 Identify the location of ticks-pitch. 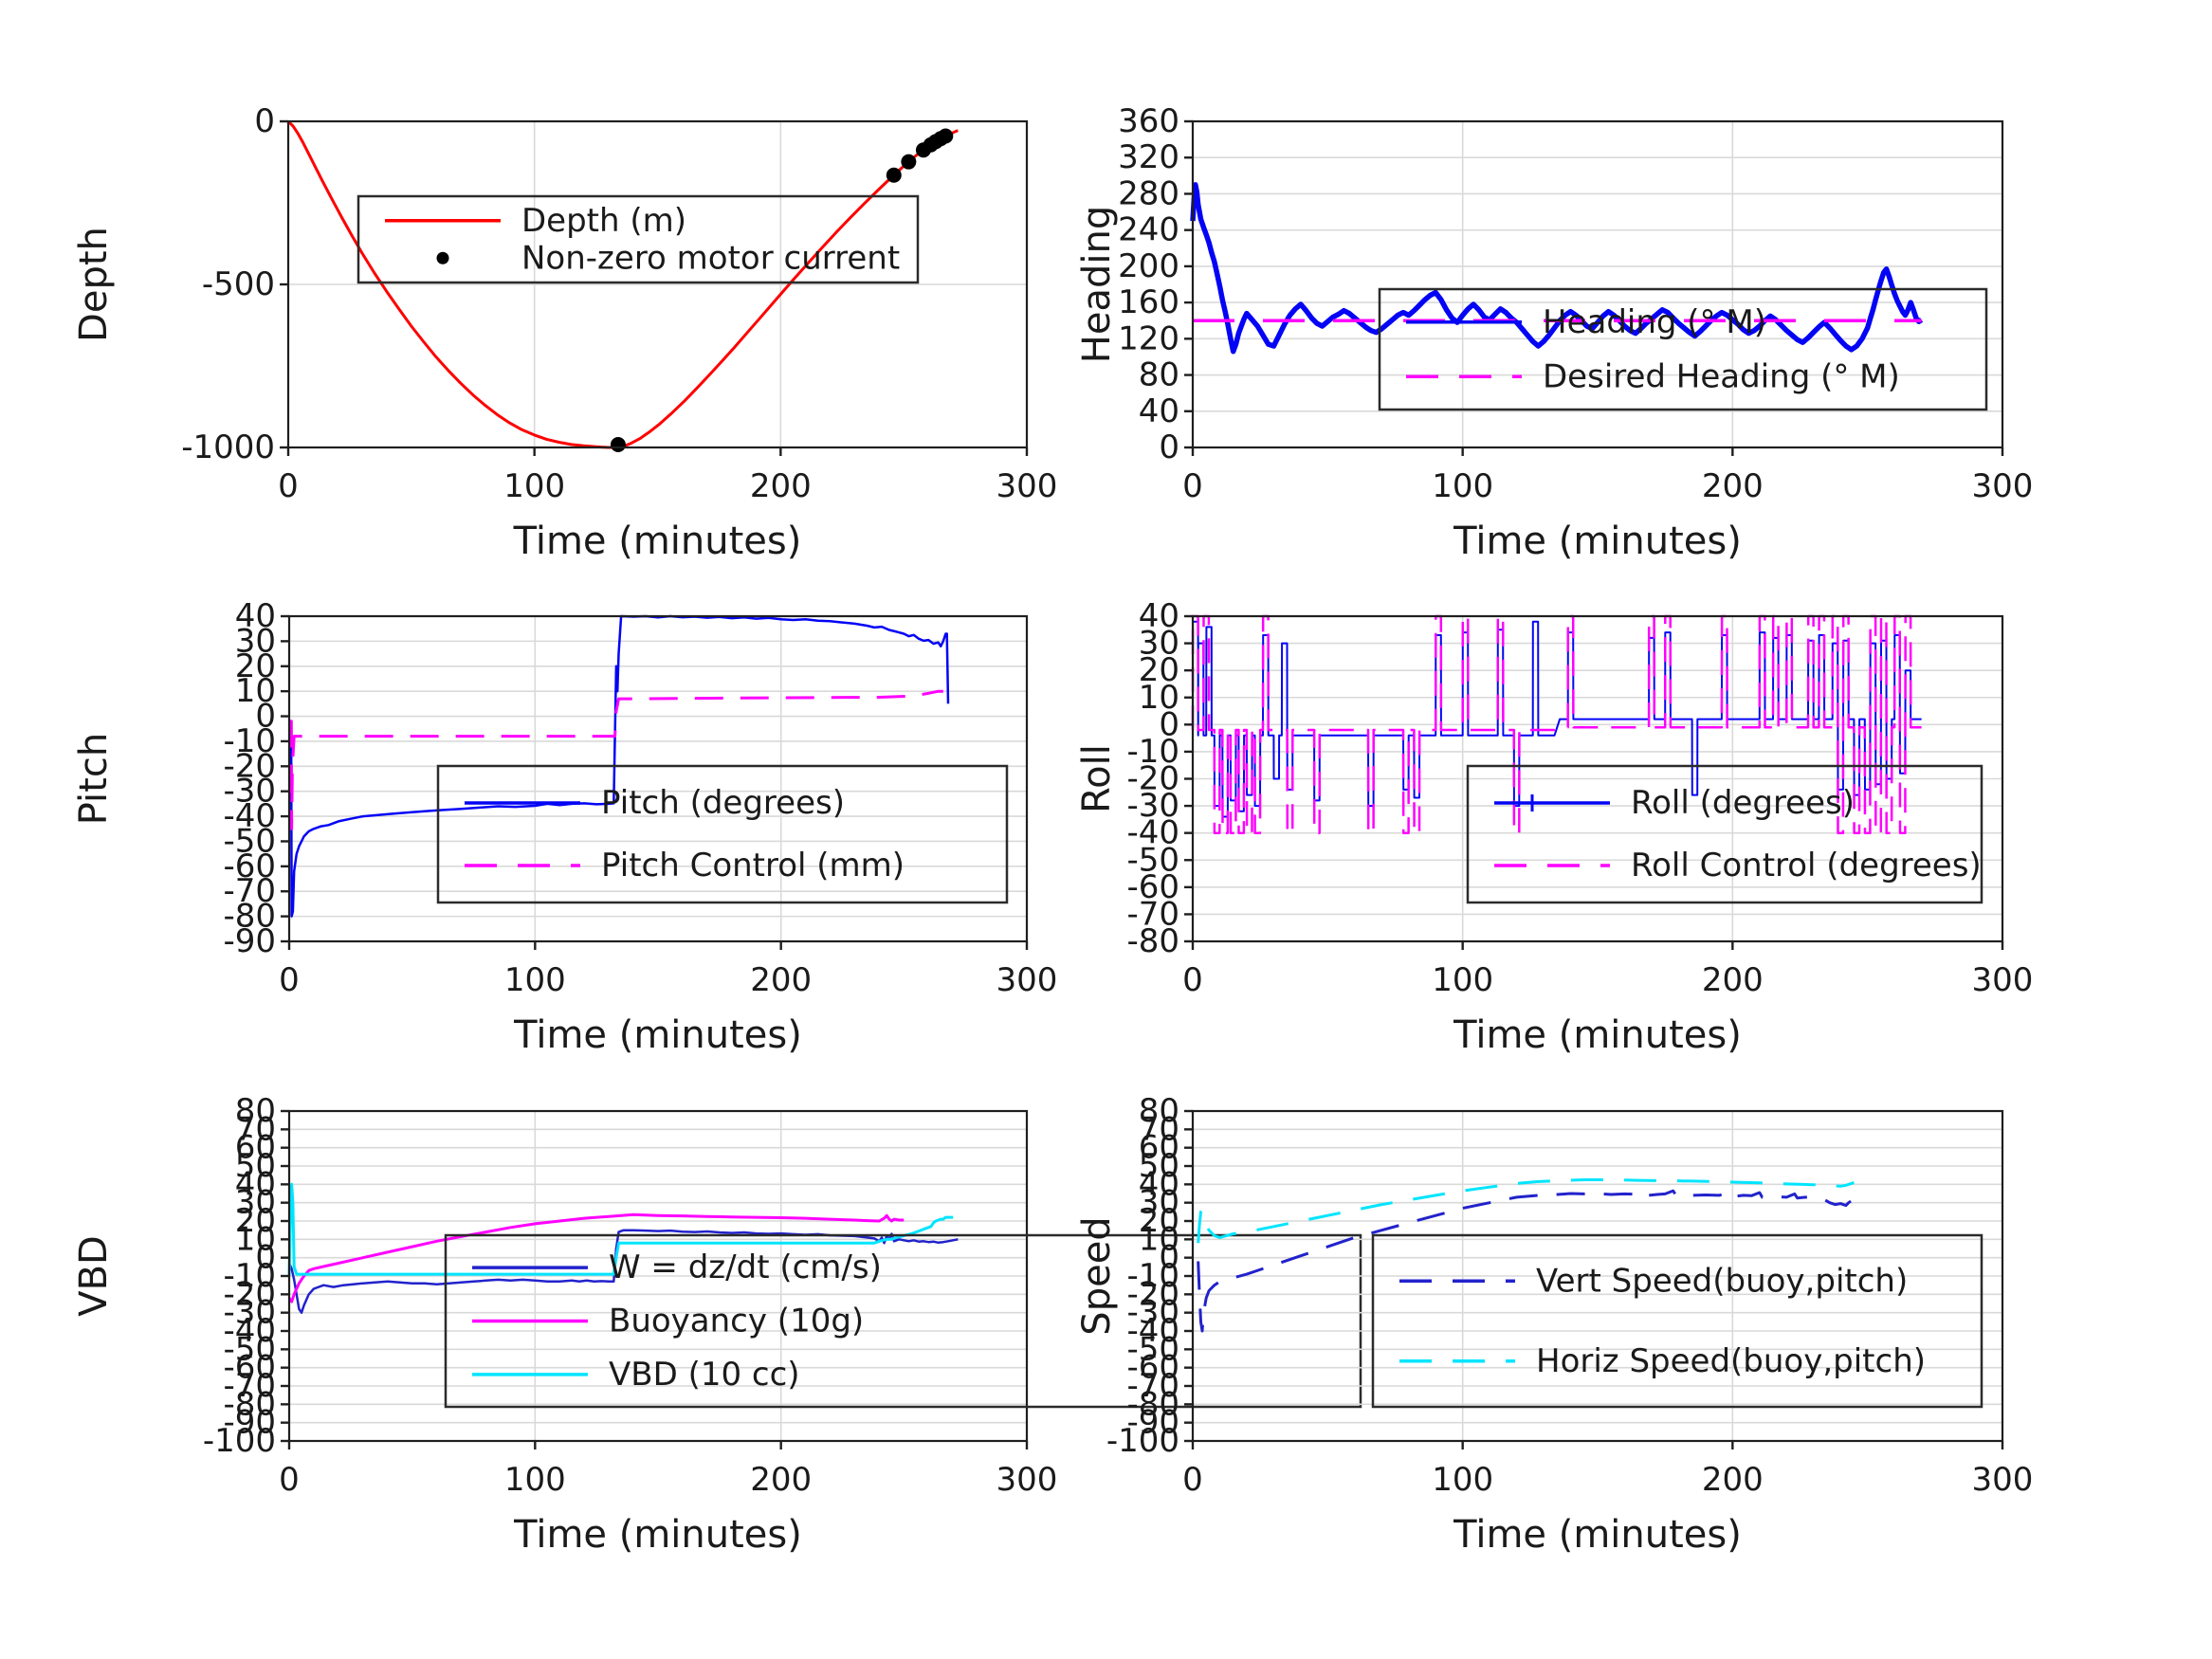
(655, 782).